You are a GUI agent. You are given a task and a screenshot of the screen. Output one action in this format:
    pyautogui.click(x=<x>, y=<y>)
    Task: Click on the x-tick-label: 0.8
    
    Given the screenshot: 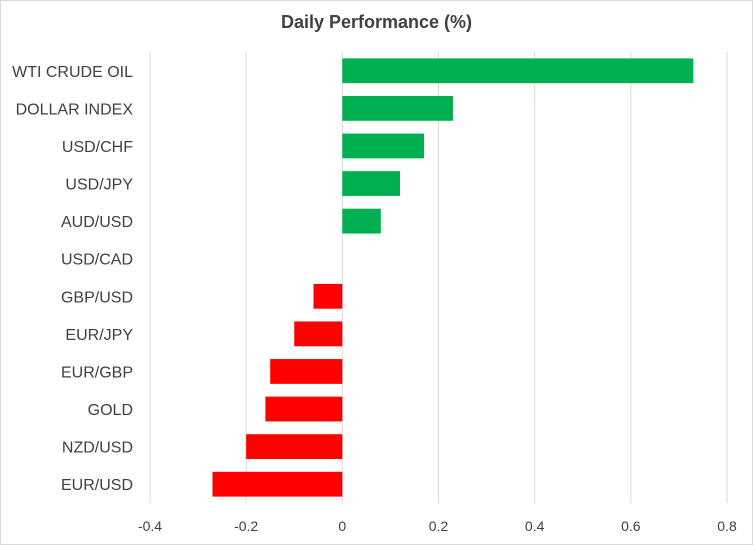 What is the action you would take?
    pyautogui.click(x=727, y=526)
    